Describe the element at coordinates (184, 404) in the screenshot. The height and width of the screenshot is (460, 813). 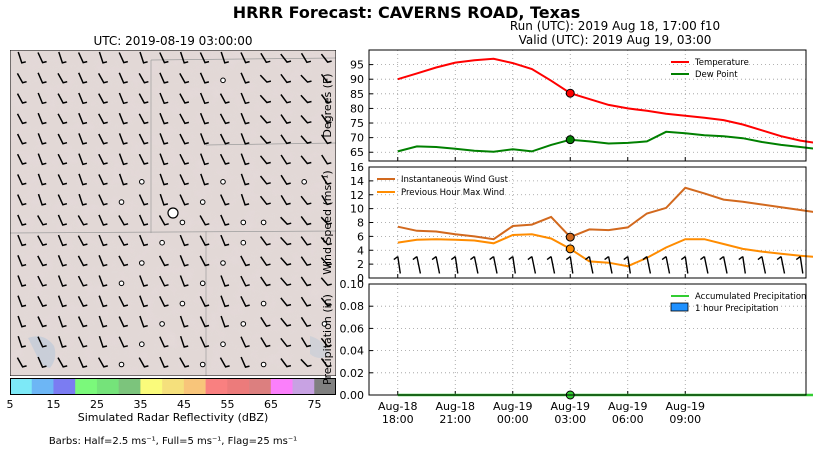
I see `colorbar-tick-label: 45` at that location.